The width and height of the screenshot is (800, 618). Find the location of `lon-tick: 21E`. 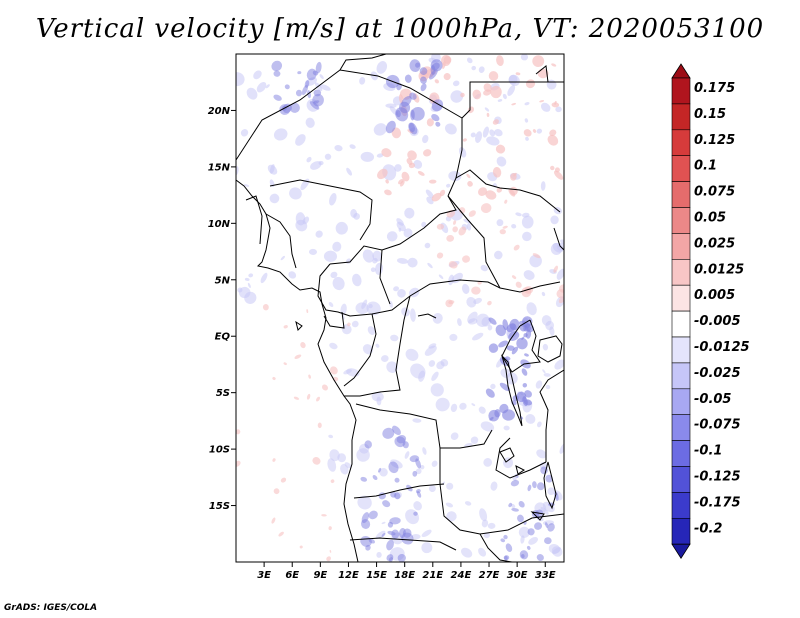

lon-tick: 21E is located at coordinates (432, 571).